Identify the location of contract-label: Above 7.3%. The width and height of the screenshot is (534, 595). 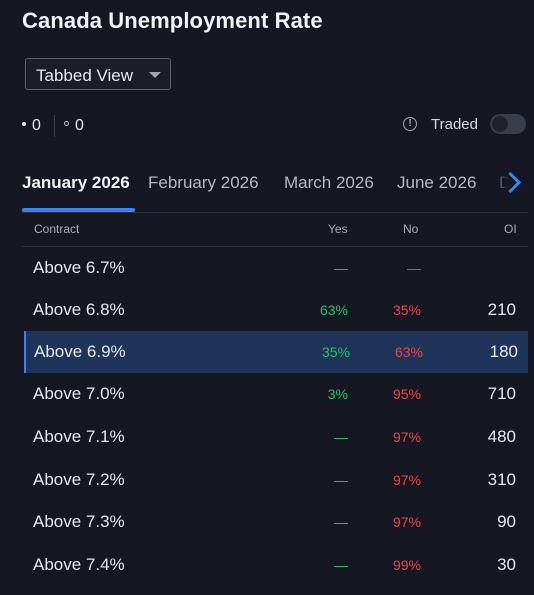
(79, 521).